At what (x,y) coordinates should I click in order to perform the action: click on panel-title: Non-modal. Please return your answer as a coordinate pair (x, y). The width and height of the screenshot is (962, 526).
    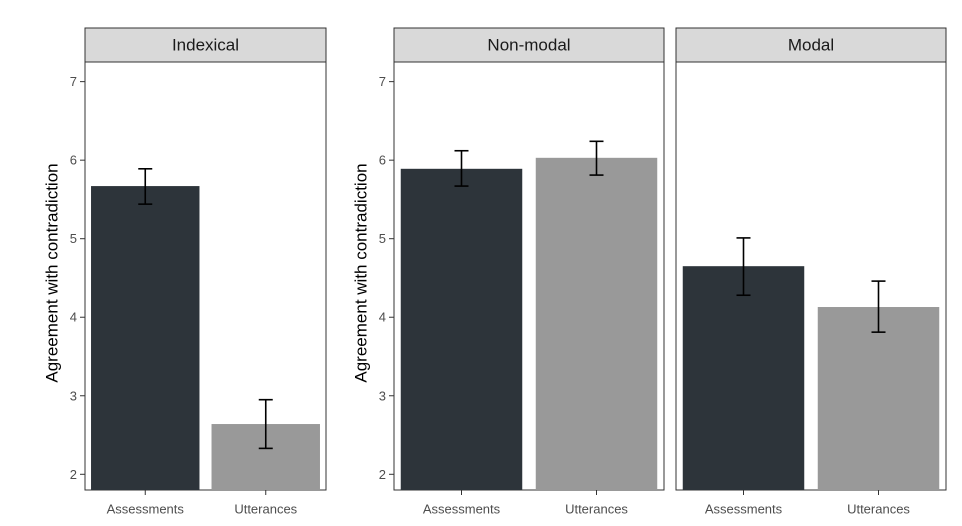
    Looking at the image, I should click on (528, 45).